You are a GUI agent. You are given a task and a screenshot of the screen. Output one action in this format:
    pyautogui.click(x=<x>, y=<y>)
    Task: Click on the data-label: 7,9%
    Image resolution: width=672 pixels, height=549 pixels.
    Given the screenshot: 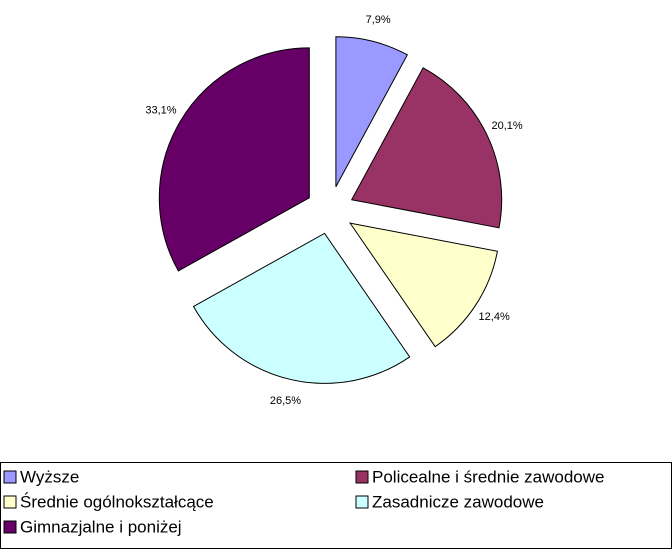 What is the action you would take?
    pyautogui.click(x=378, y=20)
    